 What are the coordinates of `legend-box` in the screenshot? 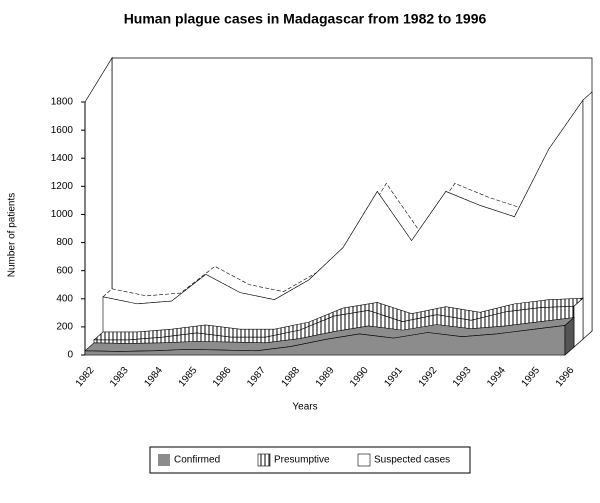 It's located at (310, 460).